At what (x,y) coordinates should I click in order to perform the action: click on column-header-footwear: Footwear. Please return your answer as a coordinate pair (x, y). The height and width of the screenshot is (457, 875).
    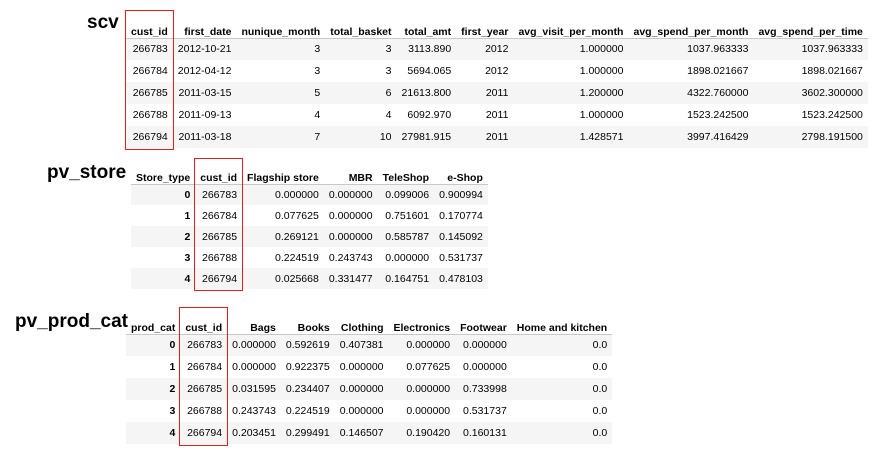
    Looking at the image, I should click on (483, 322).